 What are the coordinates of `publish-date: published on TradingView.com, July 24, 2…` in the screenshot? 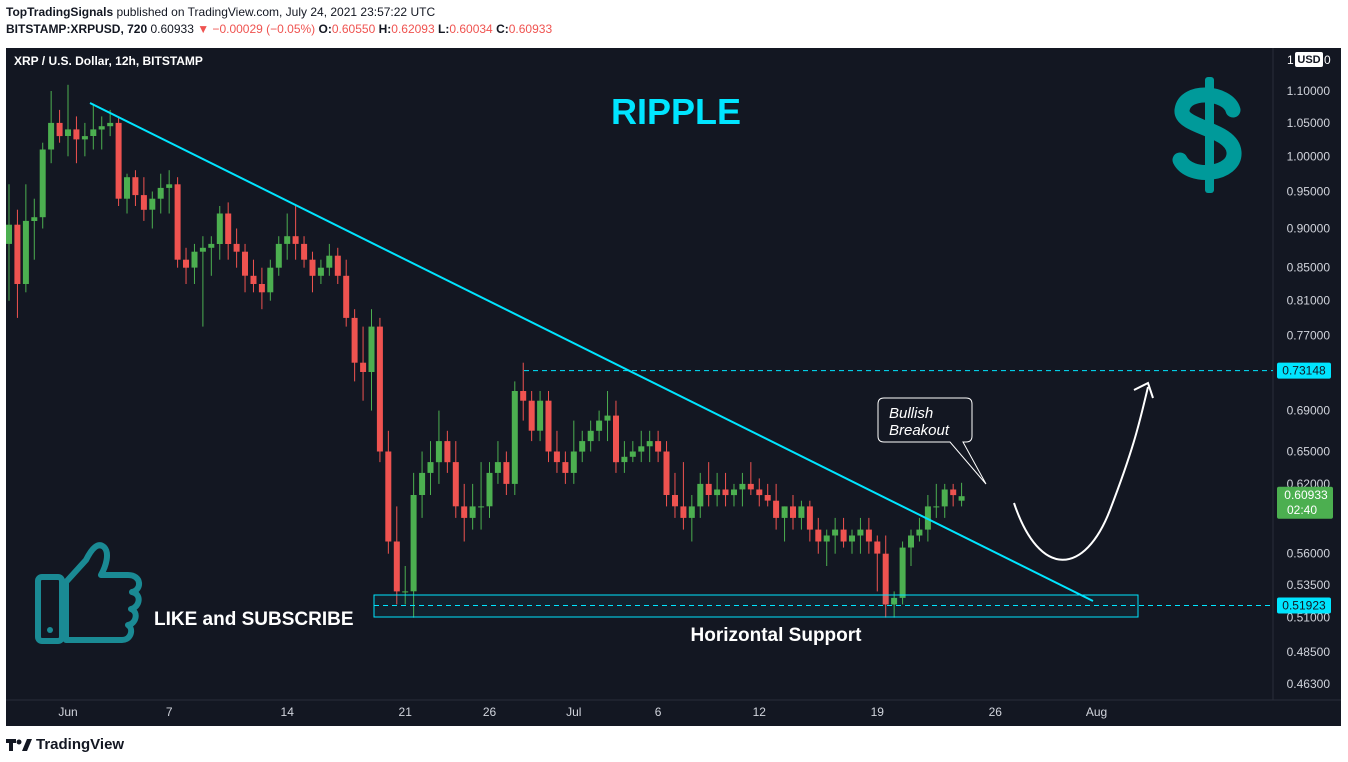 It's located at (274, 12).